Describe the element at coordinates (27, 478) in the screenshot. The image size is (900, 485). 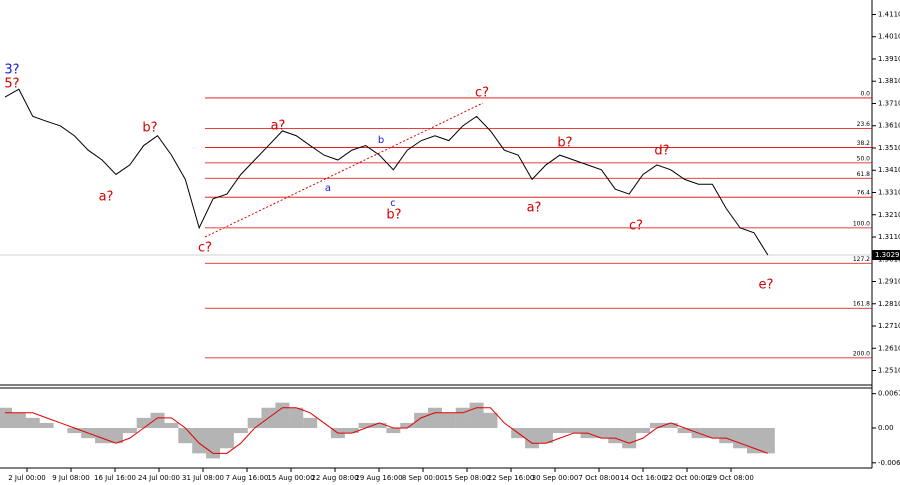
I see `x-tick-label: 2 Jul 00:00` at that location.